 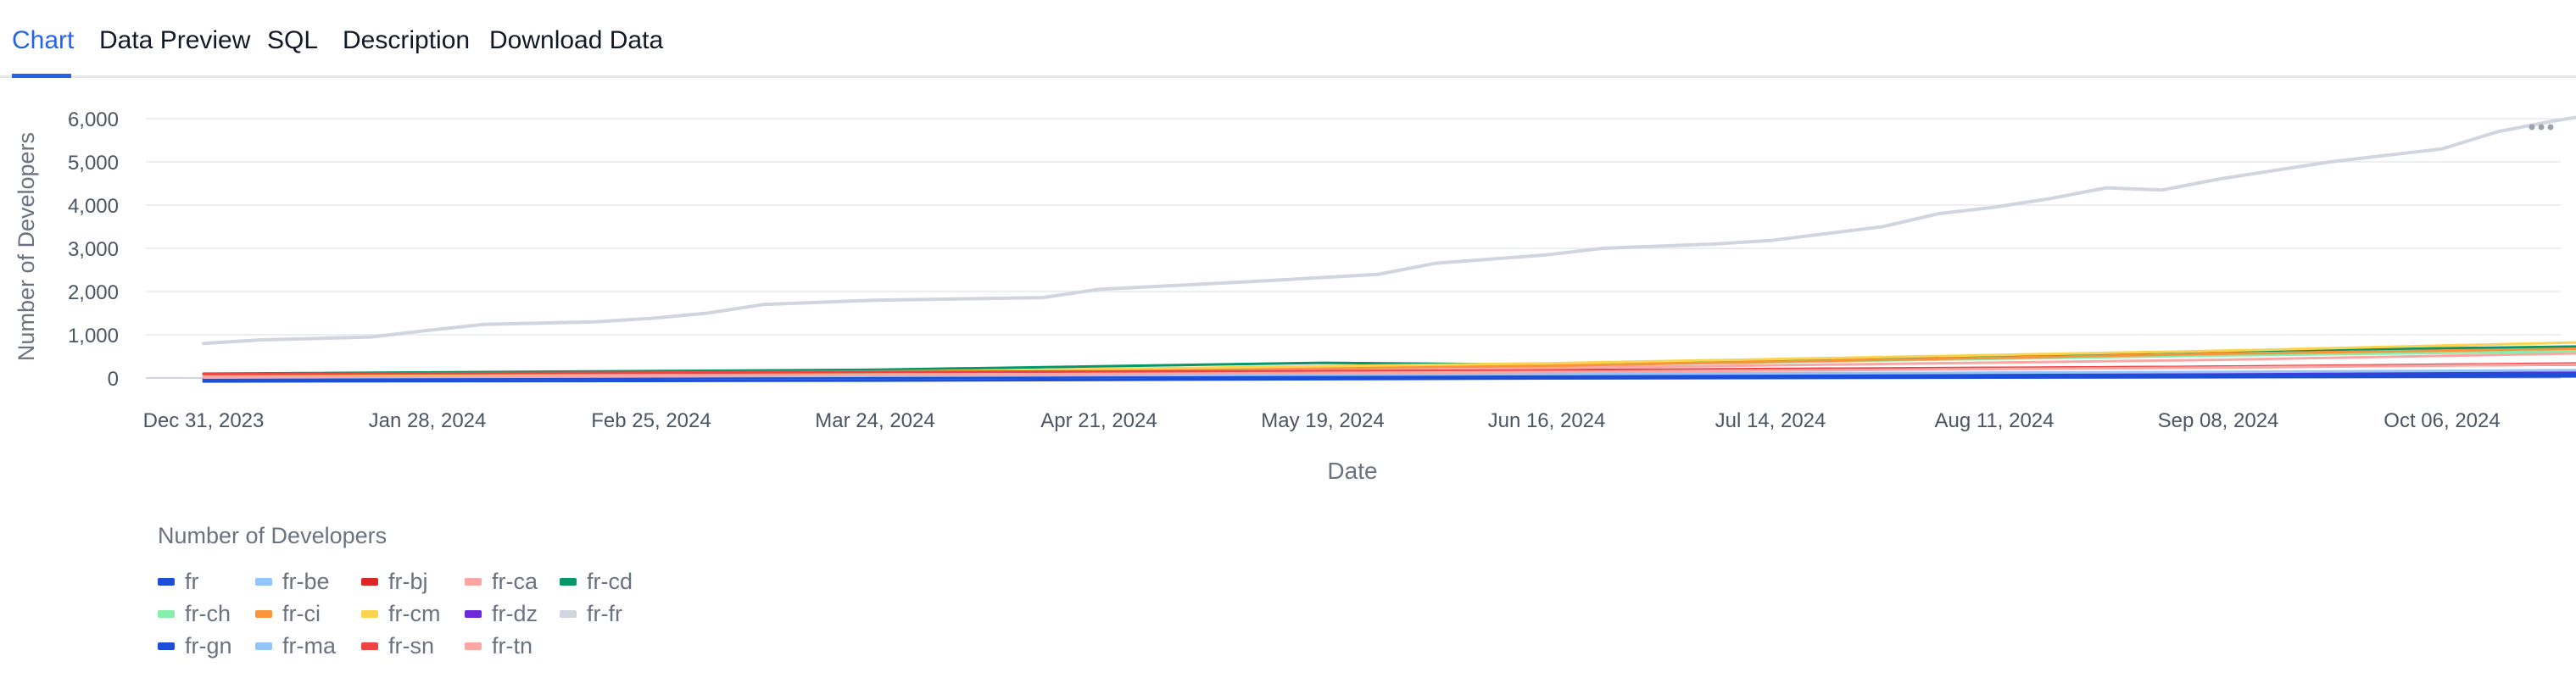 I want to click on legend-item-fr-gn: fr-gn, so click(x=206, y=646).